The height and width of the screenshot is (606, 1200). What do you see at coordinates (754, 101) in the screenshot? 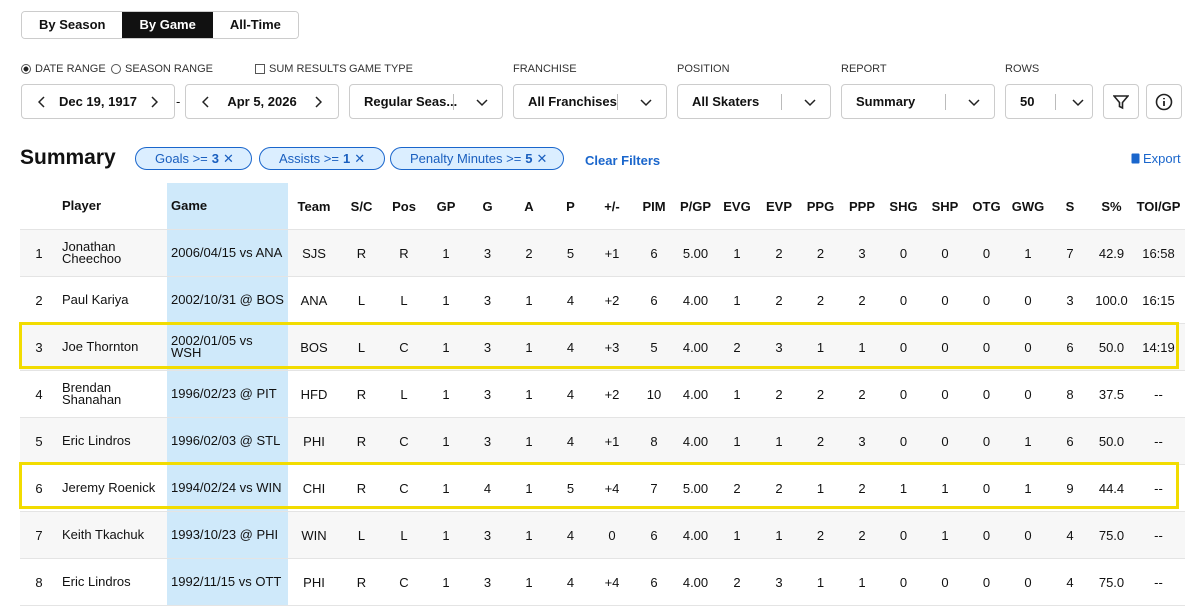
I see `position-select: All Skaters` at bounding box center [754, 101].